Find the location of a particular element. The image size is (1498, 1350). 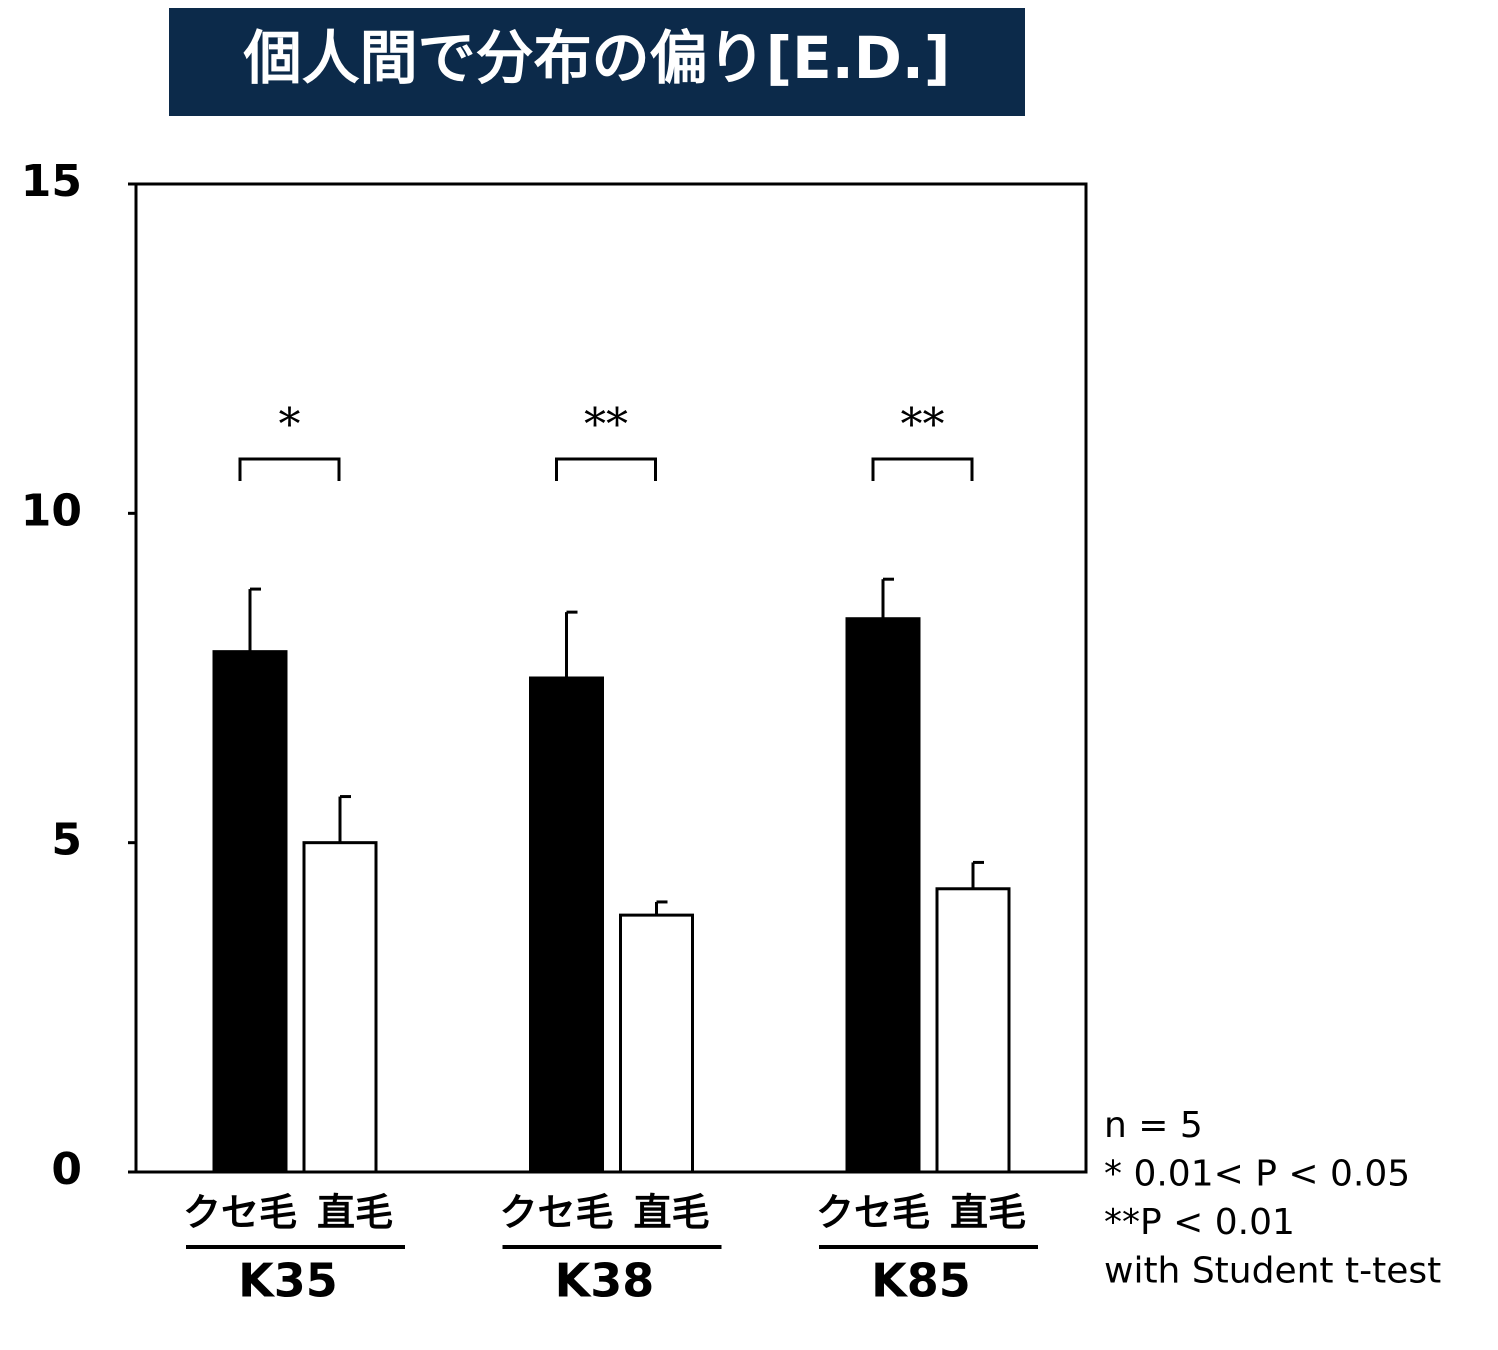

y-tick-label: 15 is located at coordinates (51, 181).